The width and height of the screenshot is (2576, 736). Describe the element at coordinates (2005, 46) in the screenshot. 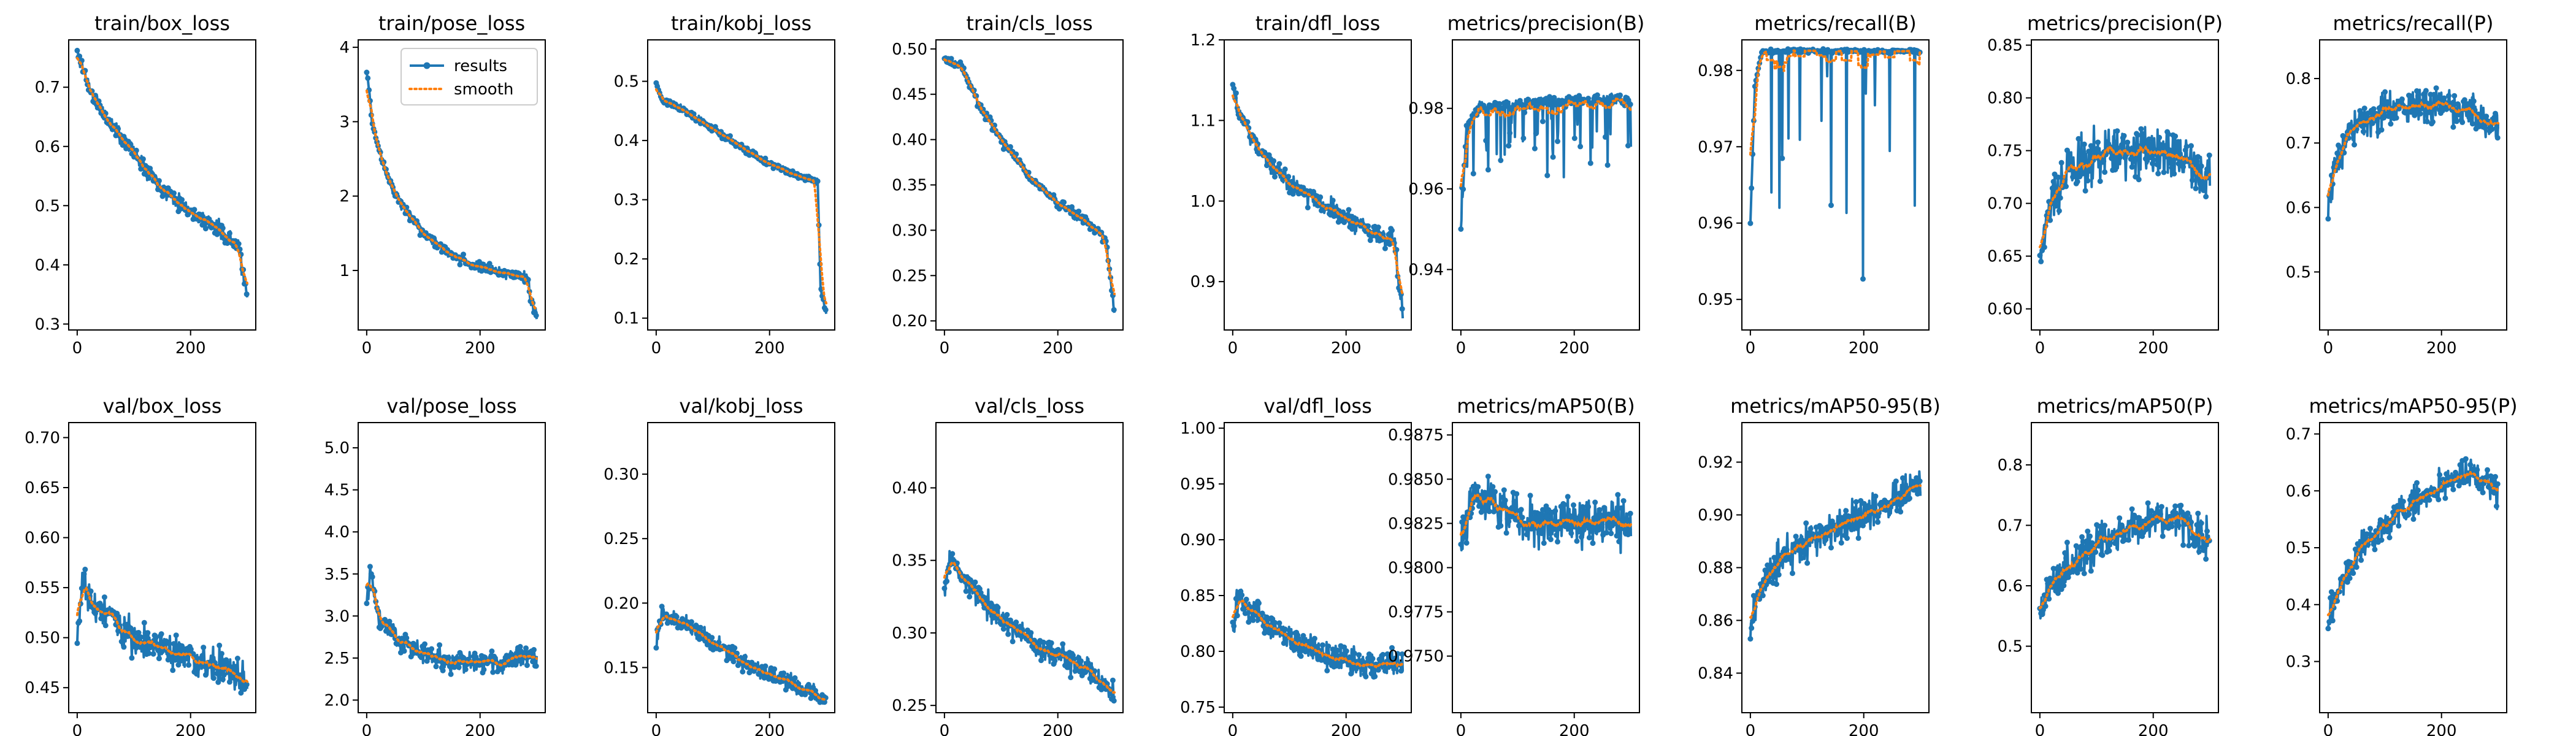

I see `y-tick-label: 0.85` at that location.